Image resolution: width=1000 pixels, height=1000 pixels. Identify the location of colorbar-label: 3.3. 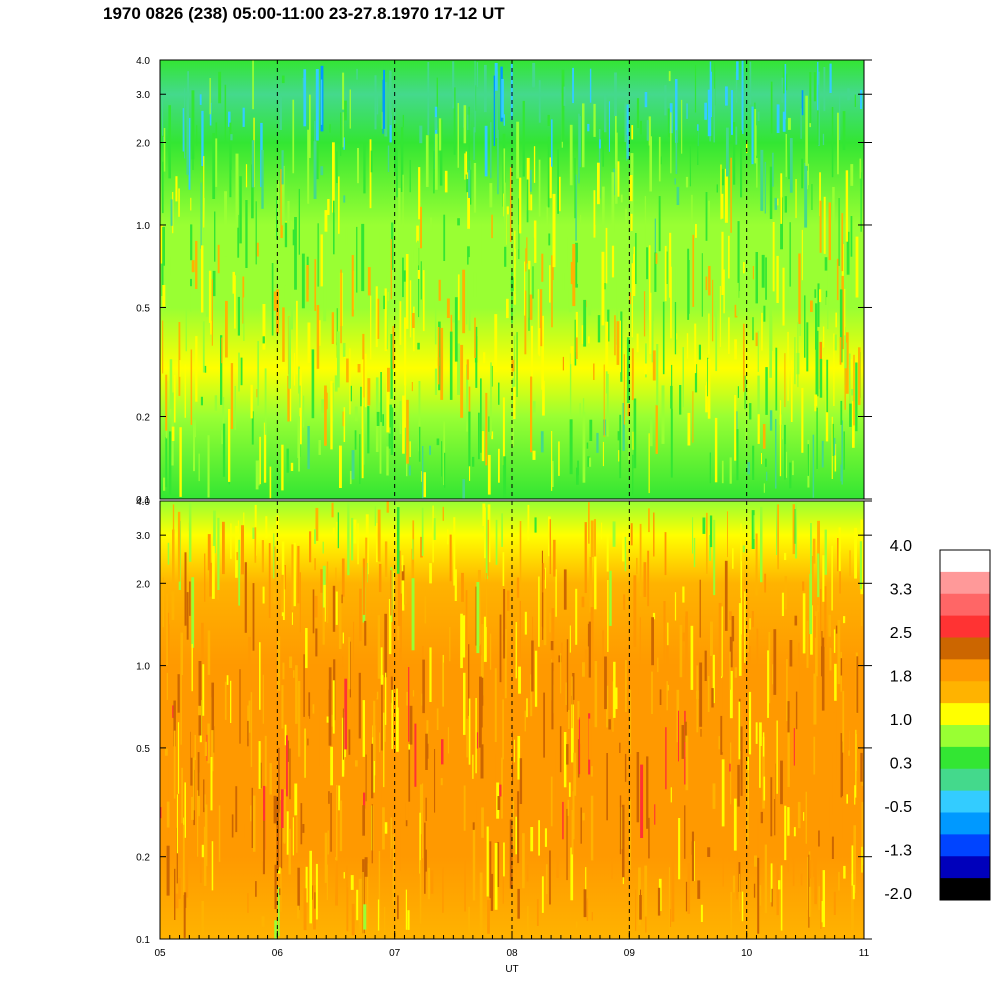
(901, 590).